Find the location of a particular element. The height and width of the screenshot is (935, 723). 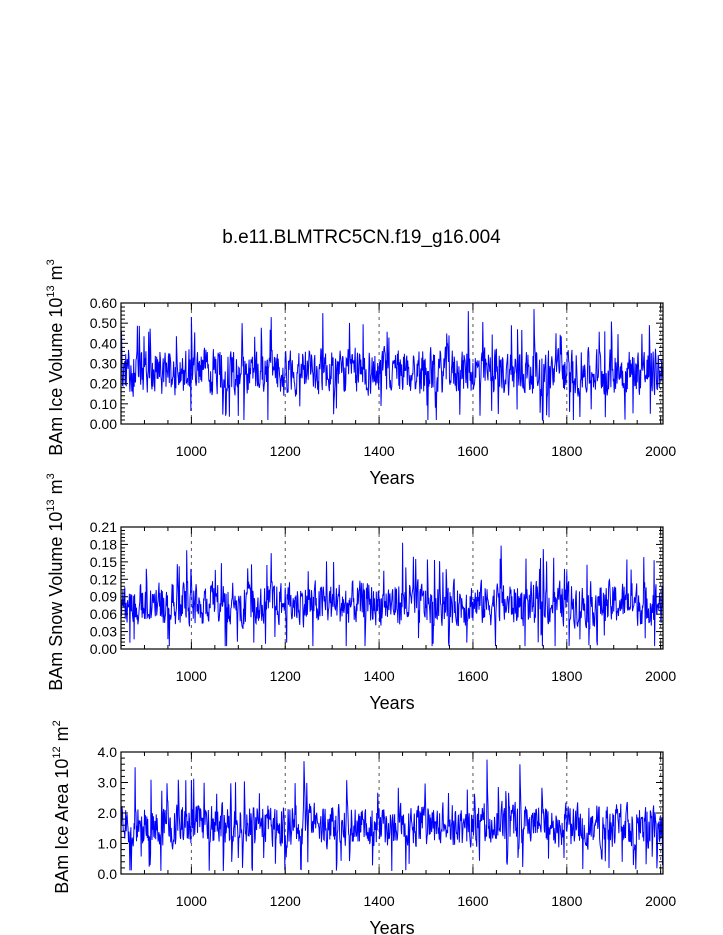

y-tick-label: 0.50 is located at coordinates (103, 323).